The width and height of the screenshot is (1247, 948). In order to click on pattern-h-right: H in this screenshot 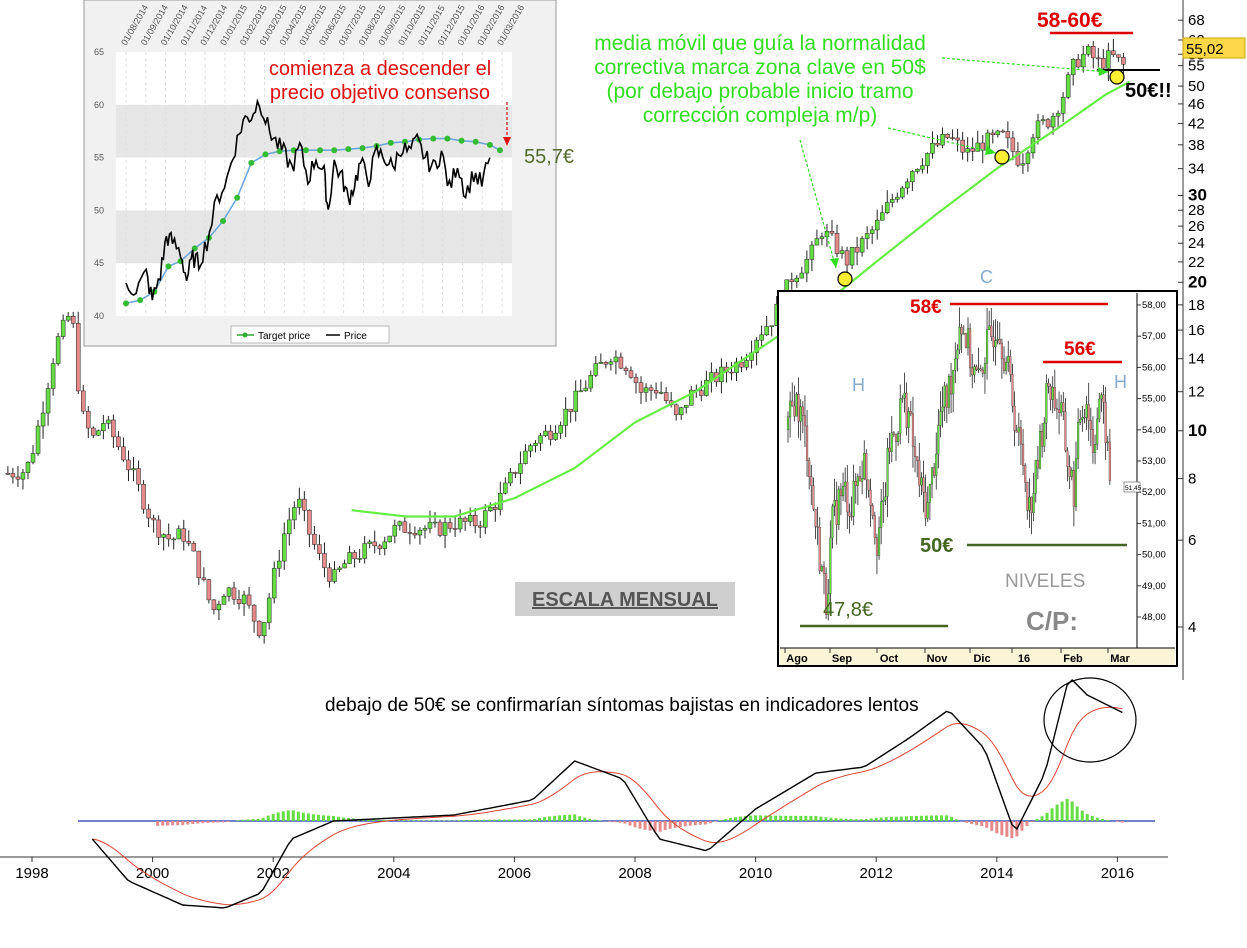, I will do `click(1120, 382)`.